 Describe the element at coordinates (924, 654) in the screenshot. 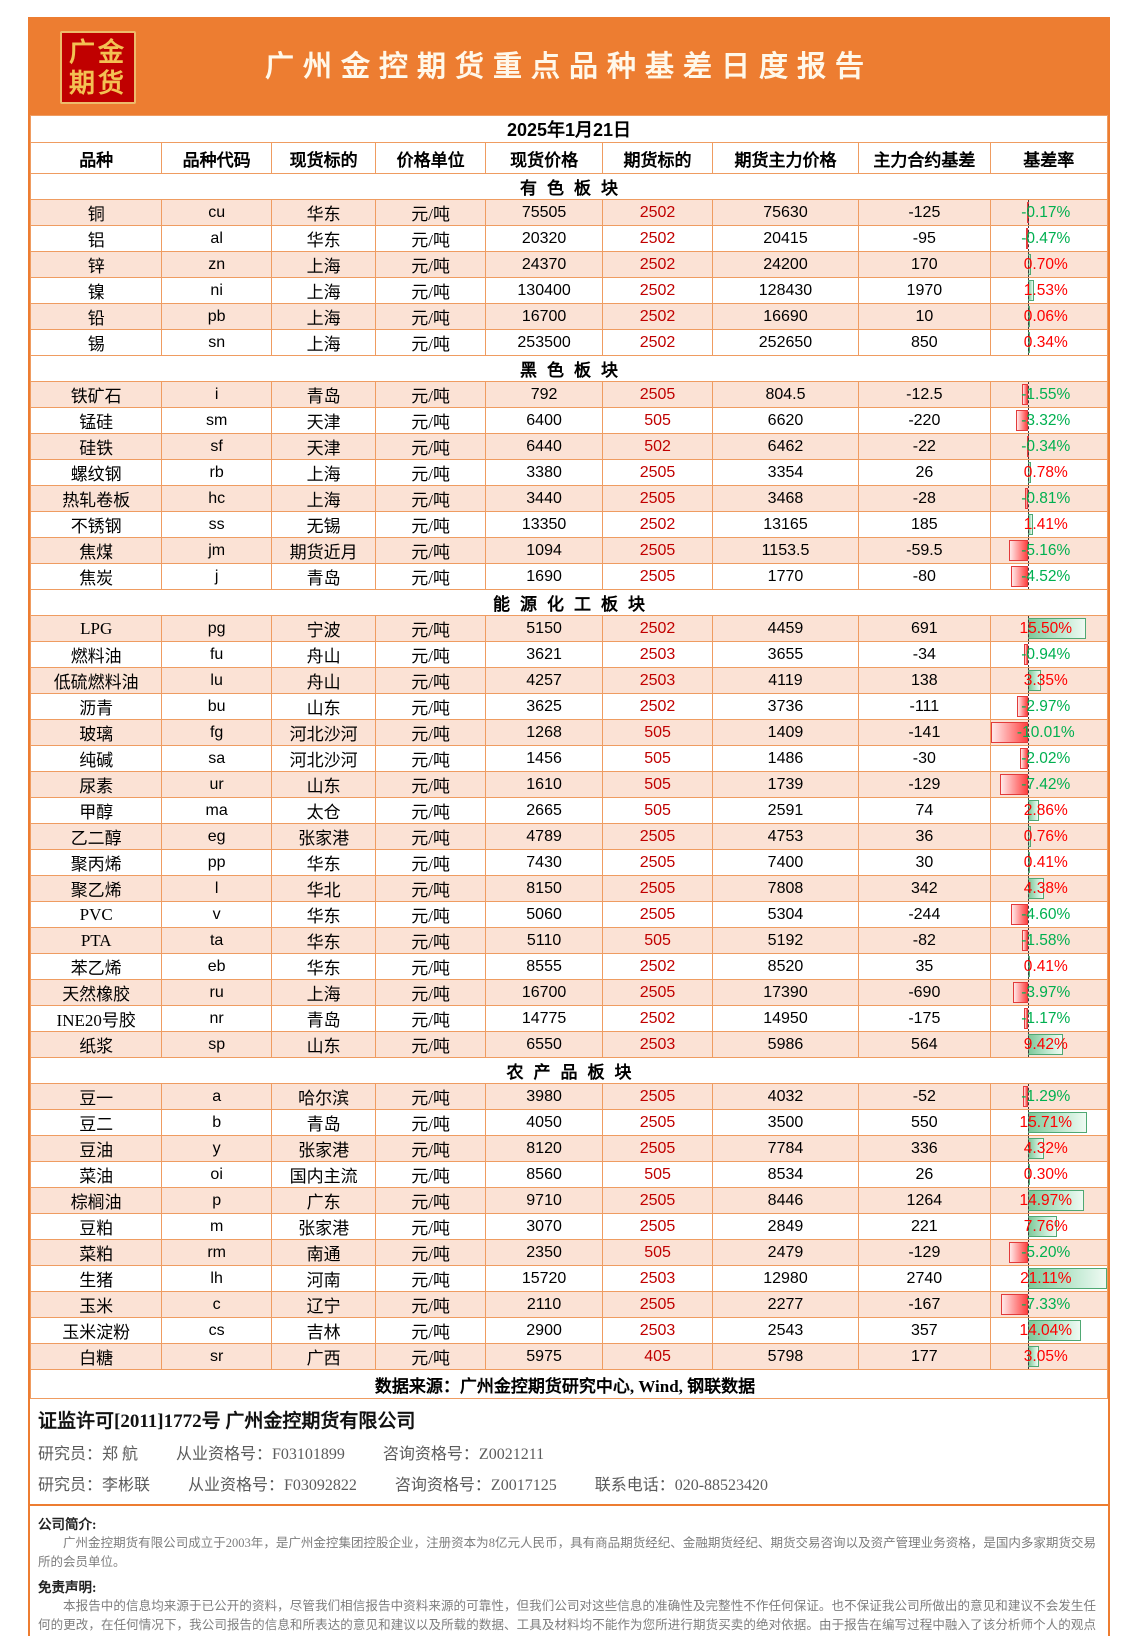

I see `main-contract-basis: -34` at that location.